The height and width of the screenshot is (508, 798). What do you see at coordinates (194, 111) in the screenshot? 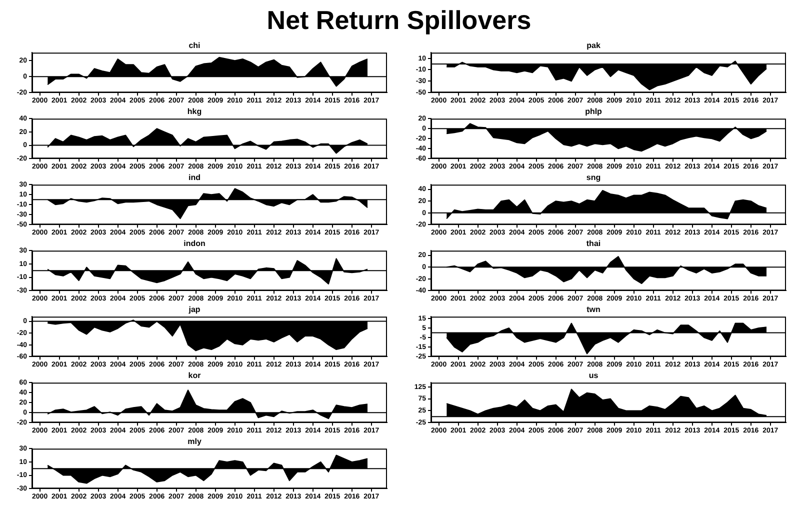
I see `chart-title: hkg` at bounding box center [194, 111].